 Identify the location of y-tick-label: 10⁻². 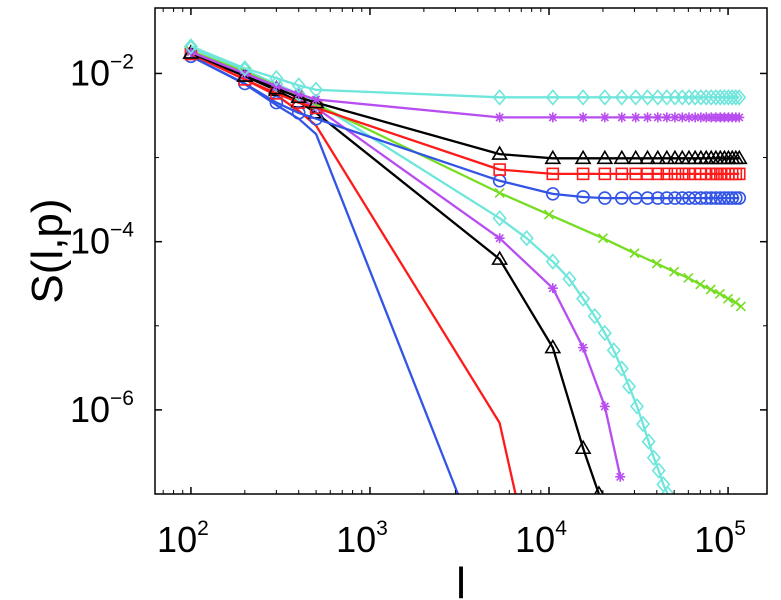
(102, 71).